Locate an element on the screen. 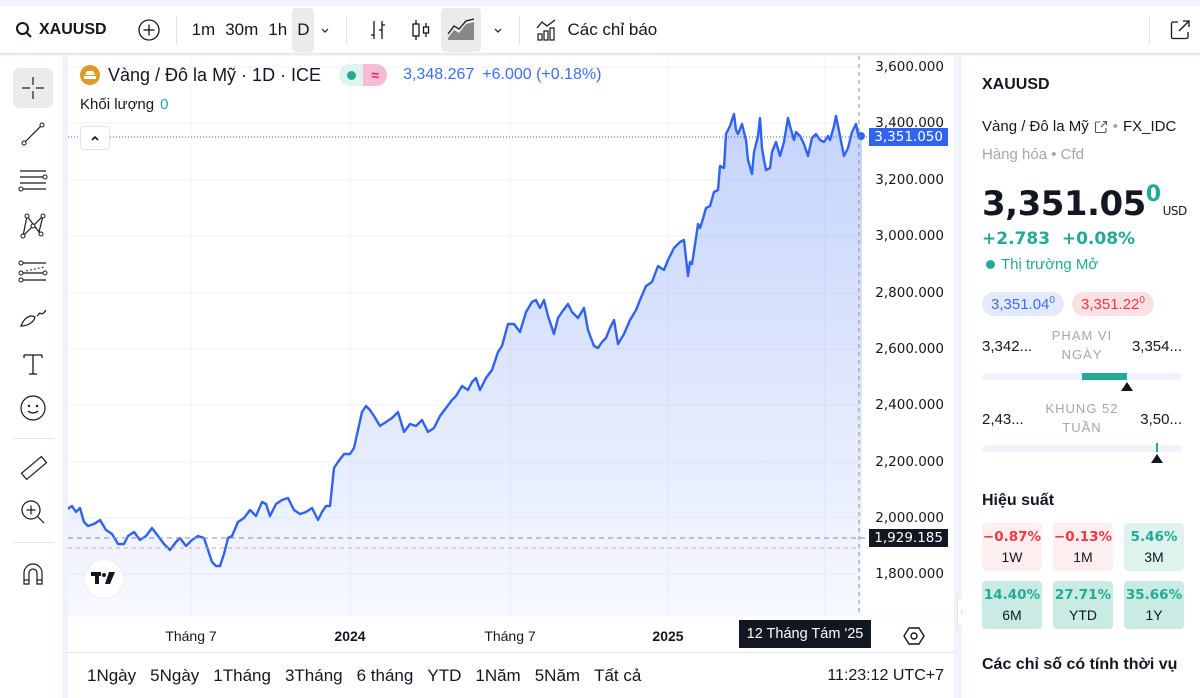 This screenshot has width=1200, height=698. drawing-toolbar is located at coordinates (33, 377).